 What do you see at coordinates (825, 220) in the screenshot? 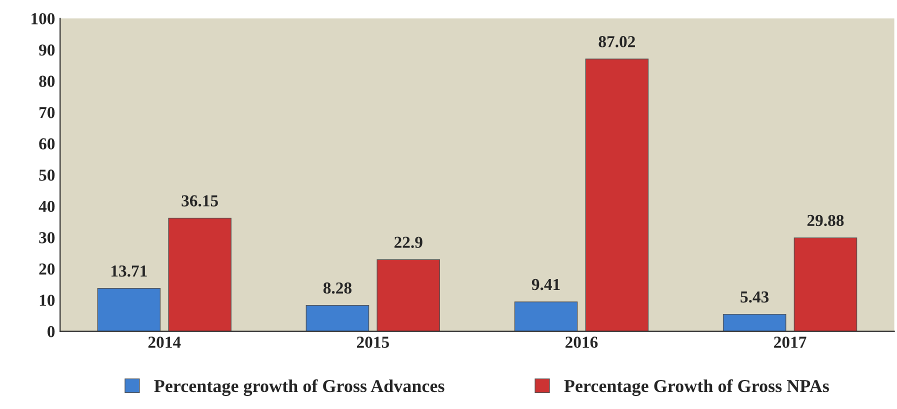
I see `data-label: 29.88` at bounding box center [825, 220].